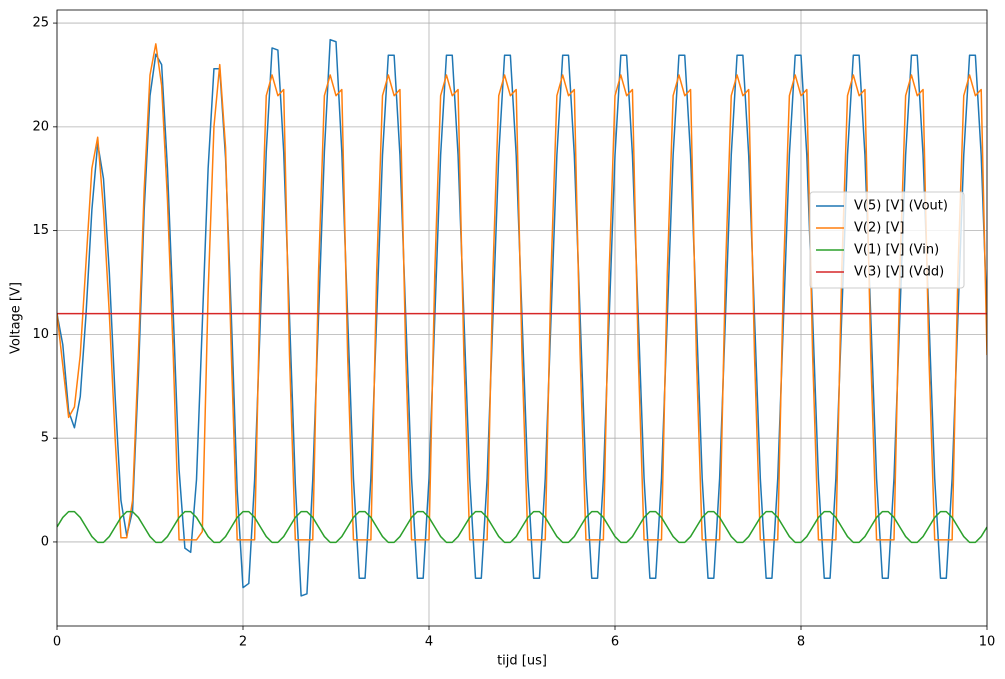 The width and height of the screenshot is (1005, 679). What do you see at coordinates (57, 642) in the screenshot?
I see `x-tick-label: 0` at bounding box center [57, 642].